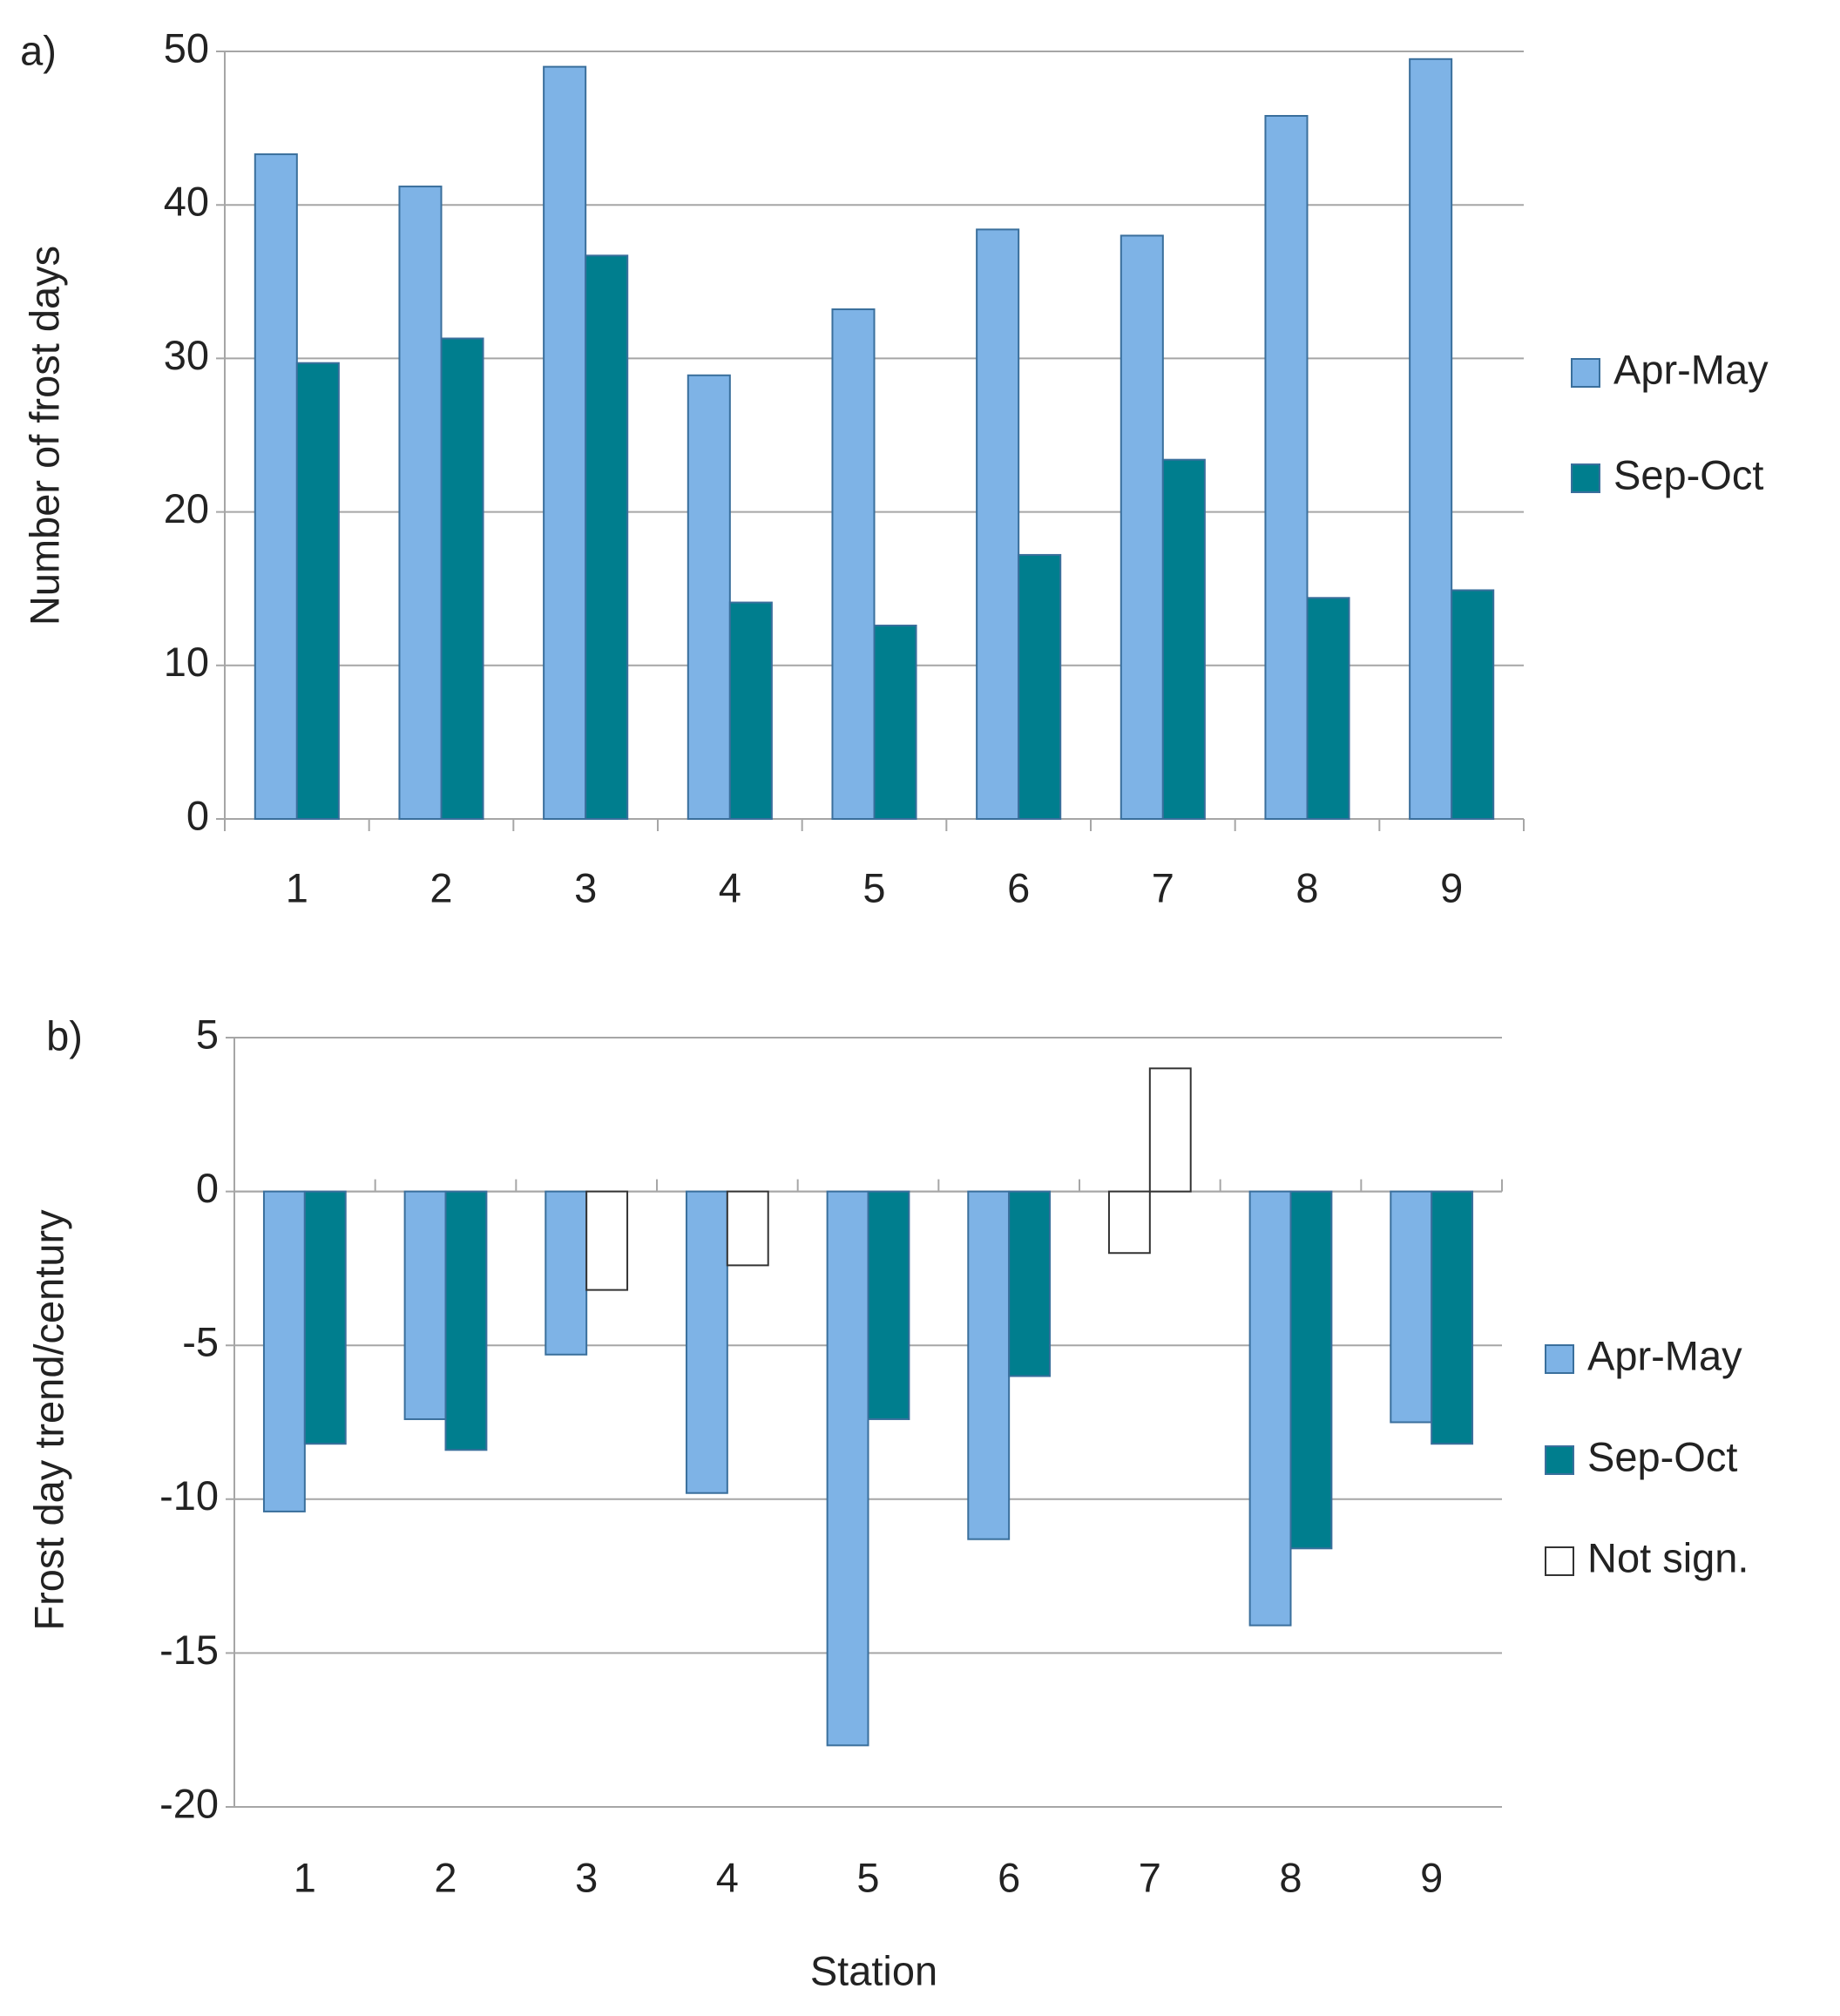 The width and height of the screenshot is (1840, 2016). Describe the element at coordinates (189, 1495) in the screenshot. I see `y-tick-label: -10` at that location.